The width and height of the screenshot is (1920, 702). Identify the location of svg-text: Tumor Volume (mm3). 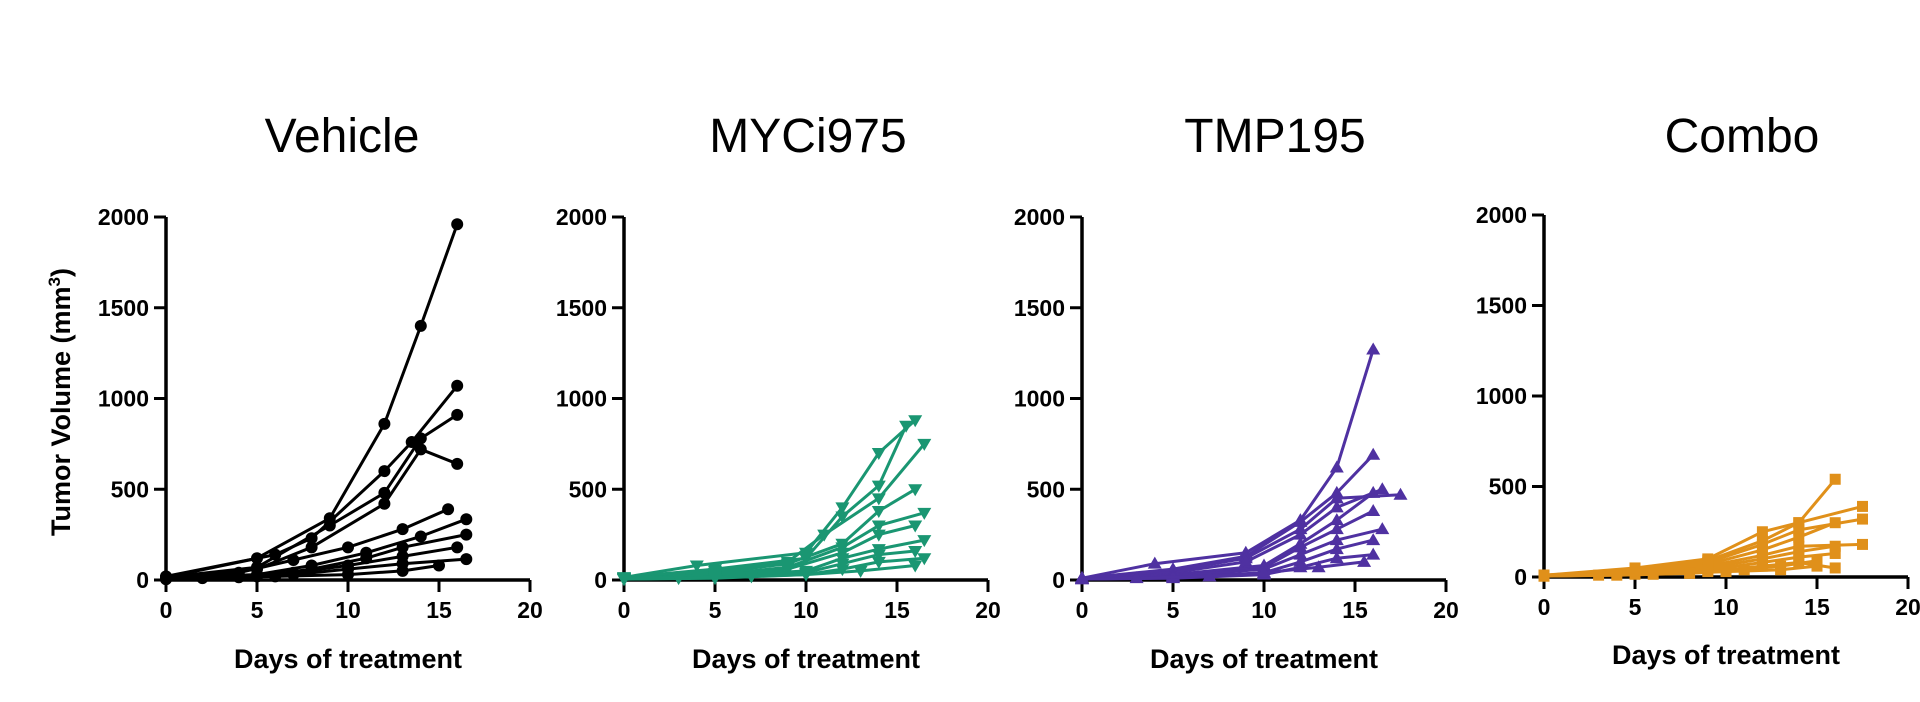
(60, 402).